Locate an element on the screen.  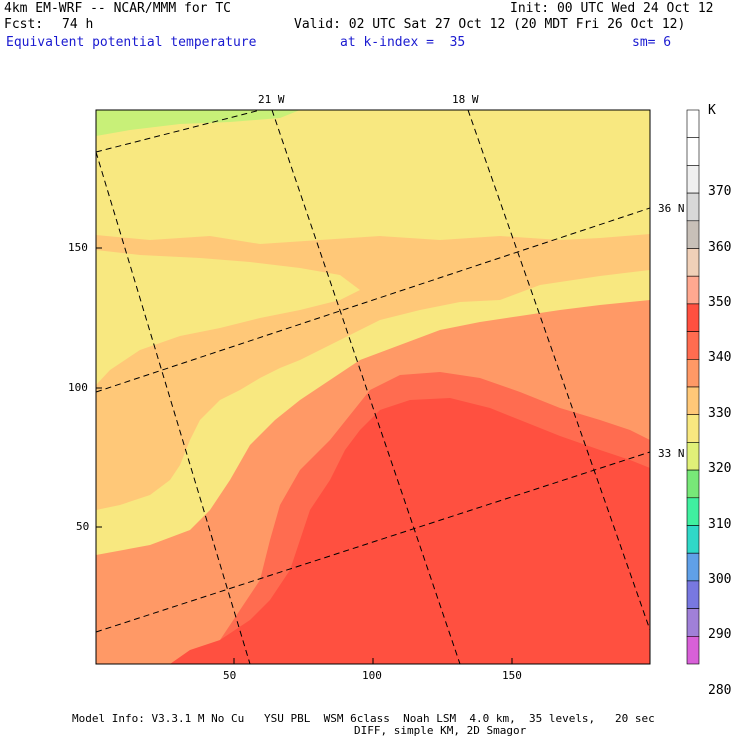
colorbar-level-label: 330 is located at coordinates (720, 413).